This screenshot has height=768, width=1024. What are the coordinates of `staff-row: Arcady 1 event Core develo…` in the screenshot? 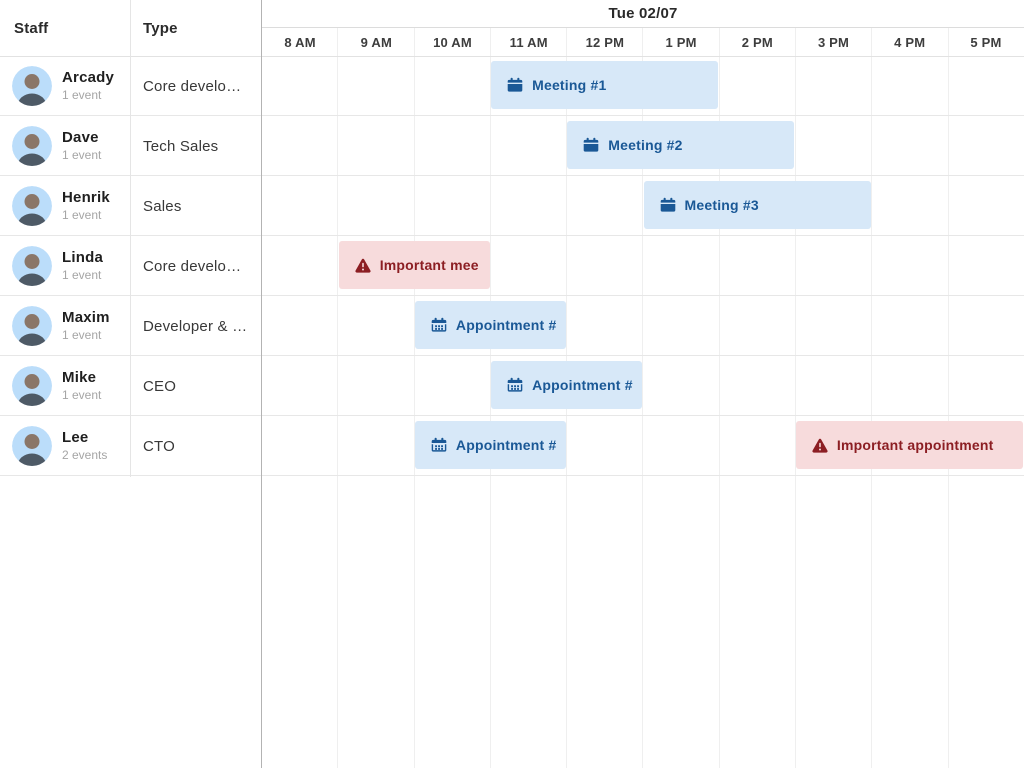 It's located at (512, 86).